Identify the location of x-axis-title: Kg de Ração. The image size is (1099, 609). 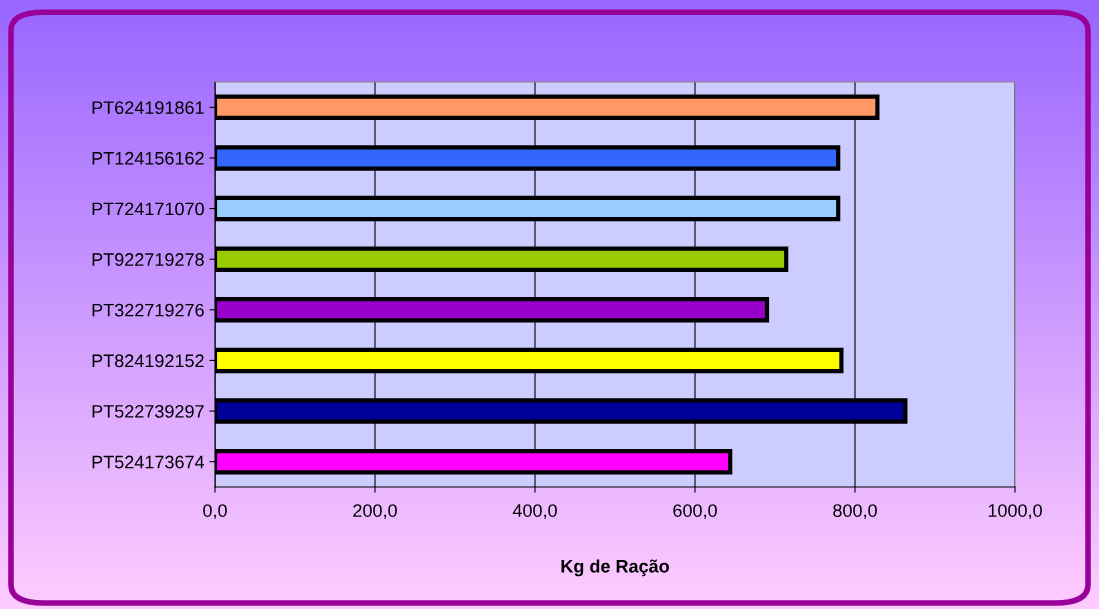
(615, 568).